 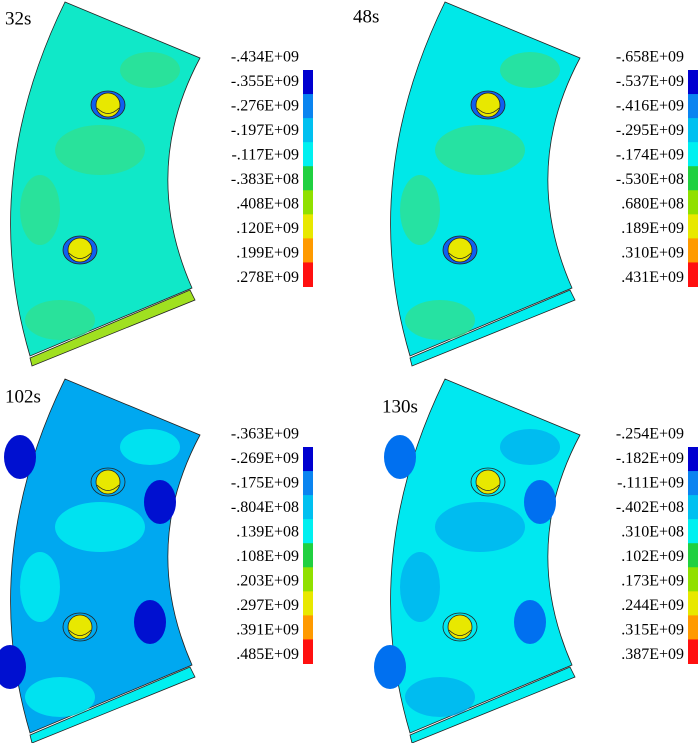 What do you see at coordinates (650, 130) in the screenshot?
I see `legend-label: -.295E+09` at bounding box center [650, 130].